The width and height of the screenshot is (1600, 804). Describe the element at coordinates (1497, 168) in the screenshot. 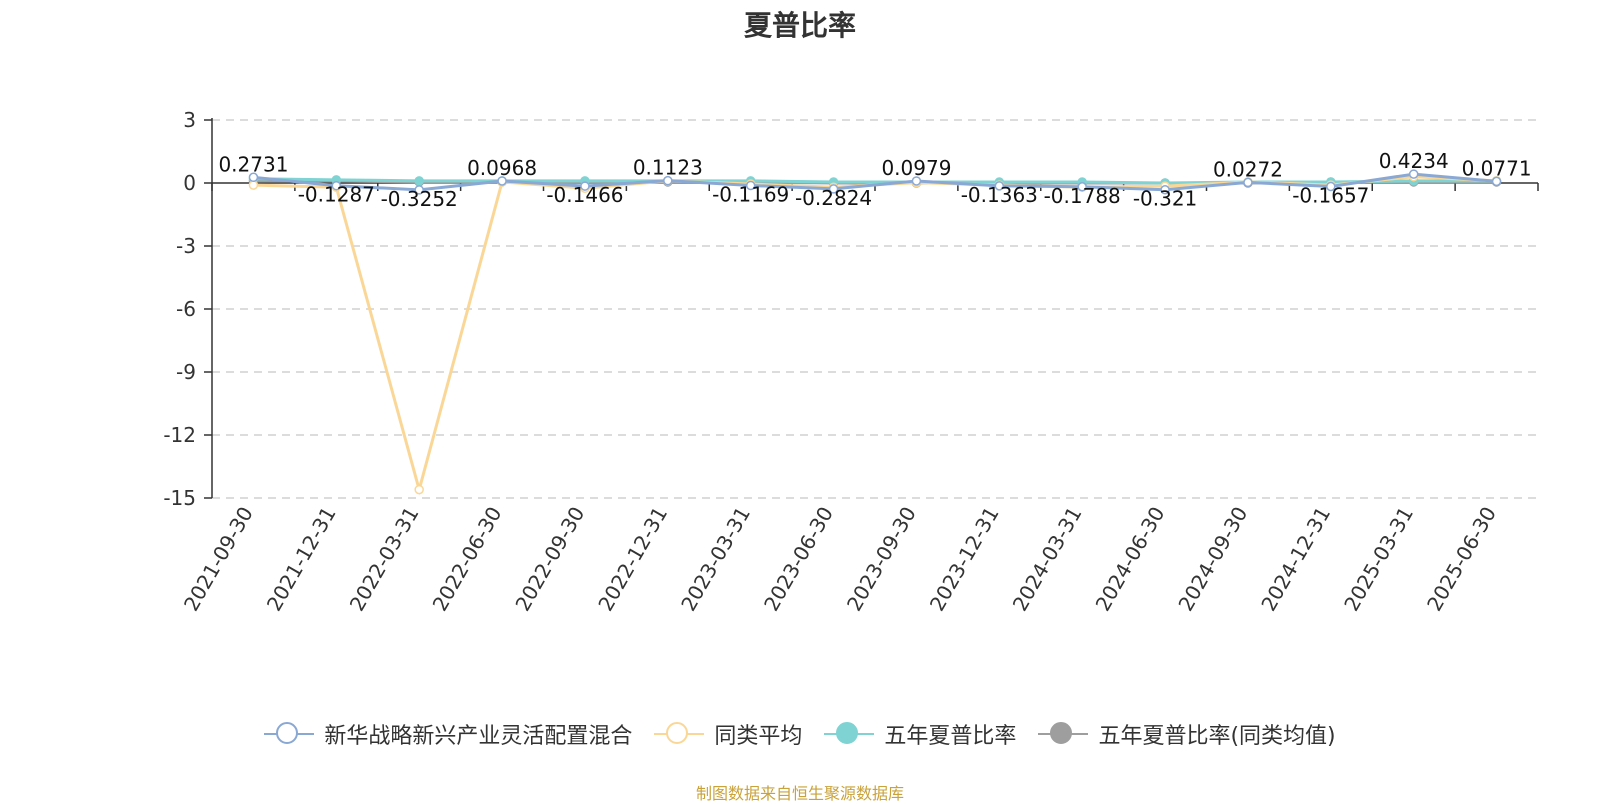

I see `data-label-15: 0.0771` at that location.